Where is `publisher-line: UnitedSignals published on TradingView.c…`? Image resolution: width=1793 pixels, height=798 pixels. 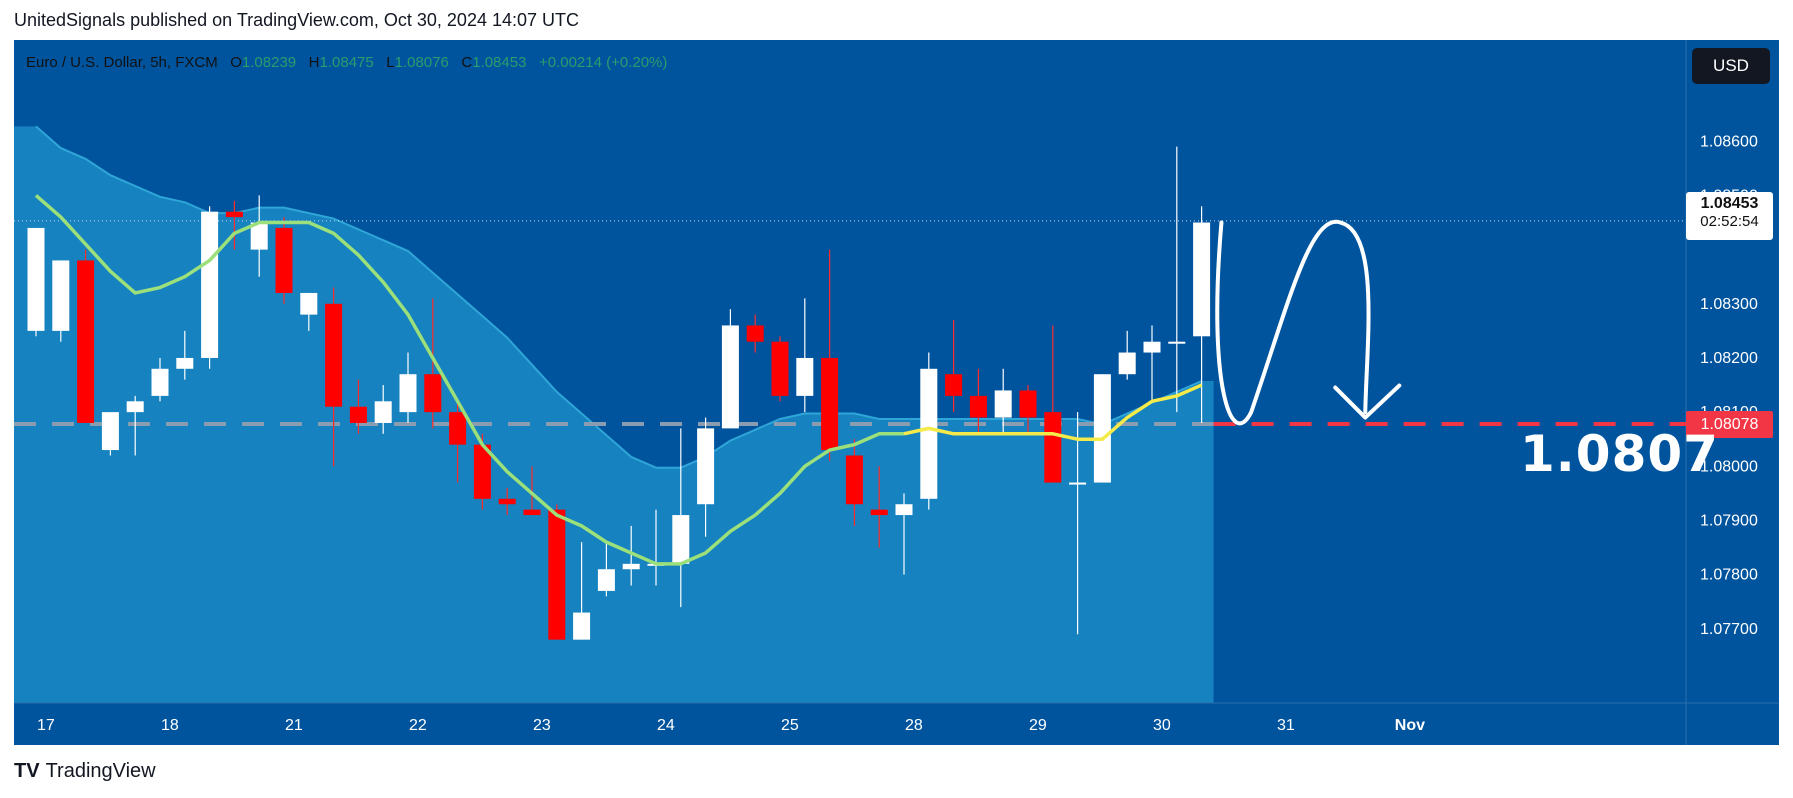
publisher-line: UnitedSignals published on TradingView.c… is located at coordinates (297, 20).